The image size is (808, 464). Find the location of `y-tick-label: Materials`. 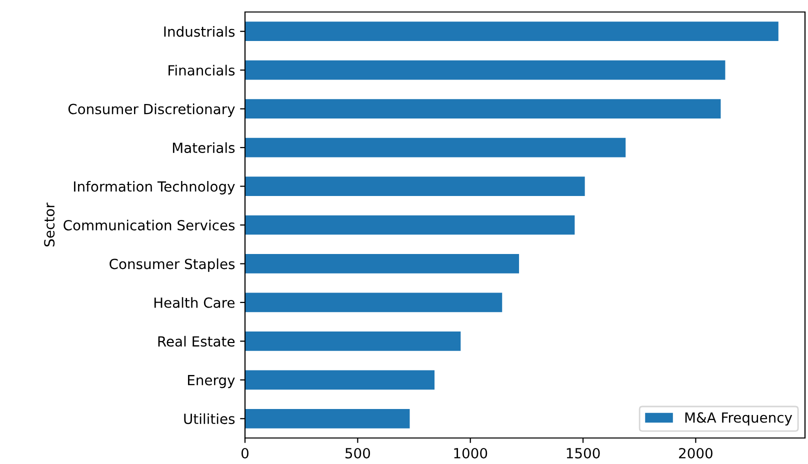

y-tick-label: Materials is located at coordinates (203, 148).